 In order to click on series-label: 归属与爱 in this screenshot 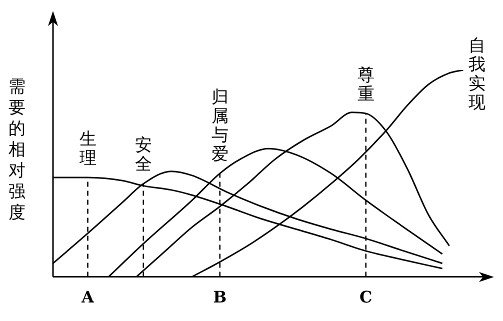, I will do `click(219, 125)`.